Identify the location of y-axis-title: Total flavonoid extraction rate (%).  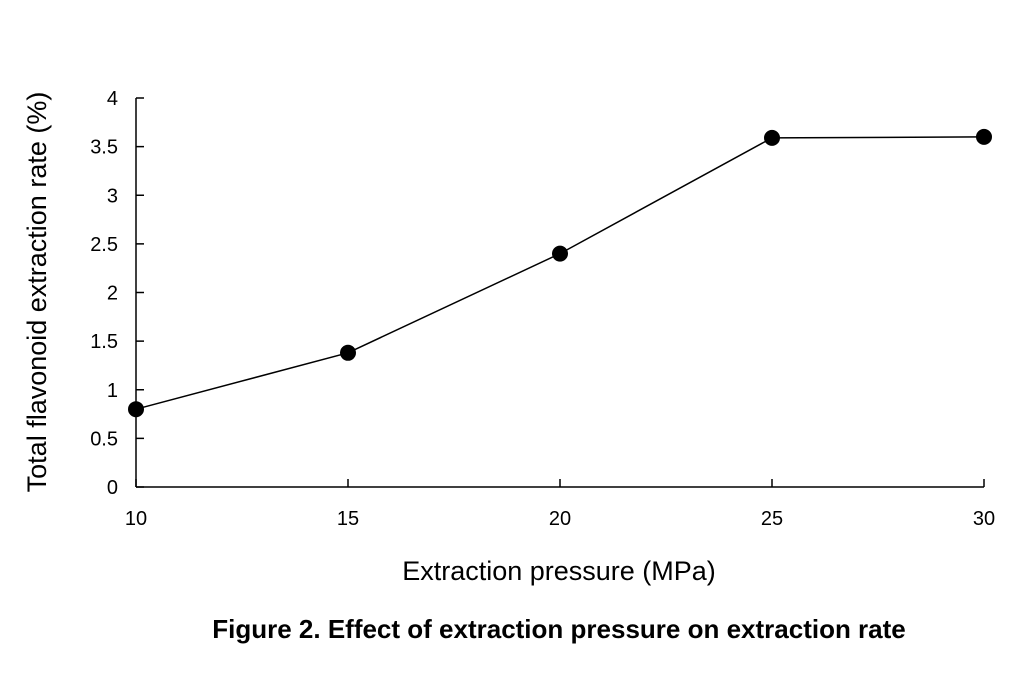
(37, 292).